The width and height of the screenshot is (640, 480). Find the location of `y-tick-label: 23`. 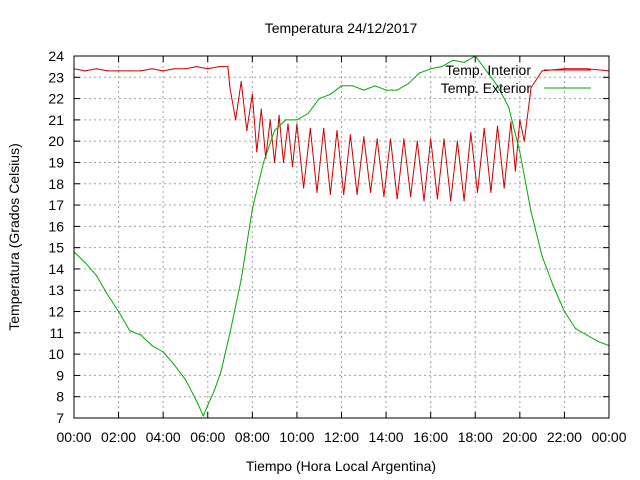

y-tick-label: 23 is located at coordinates (56, 77).